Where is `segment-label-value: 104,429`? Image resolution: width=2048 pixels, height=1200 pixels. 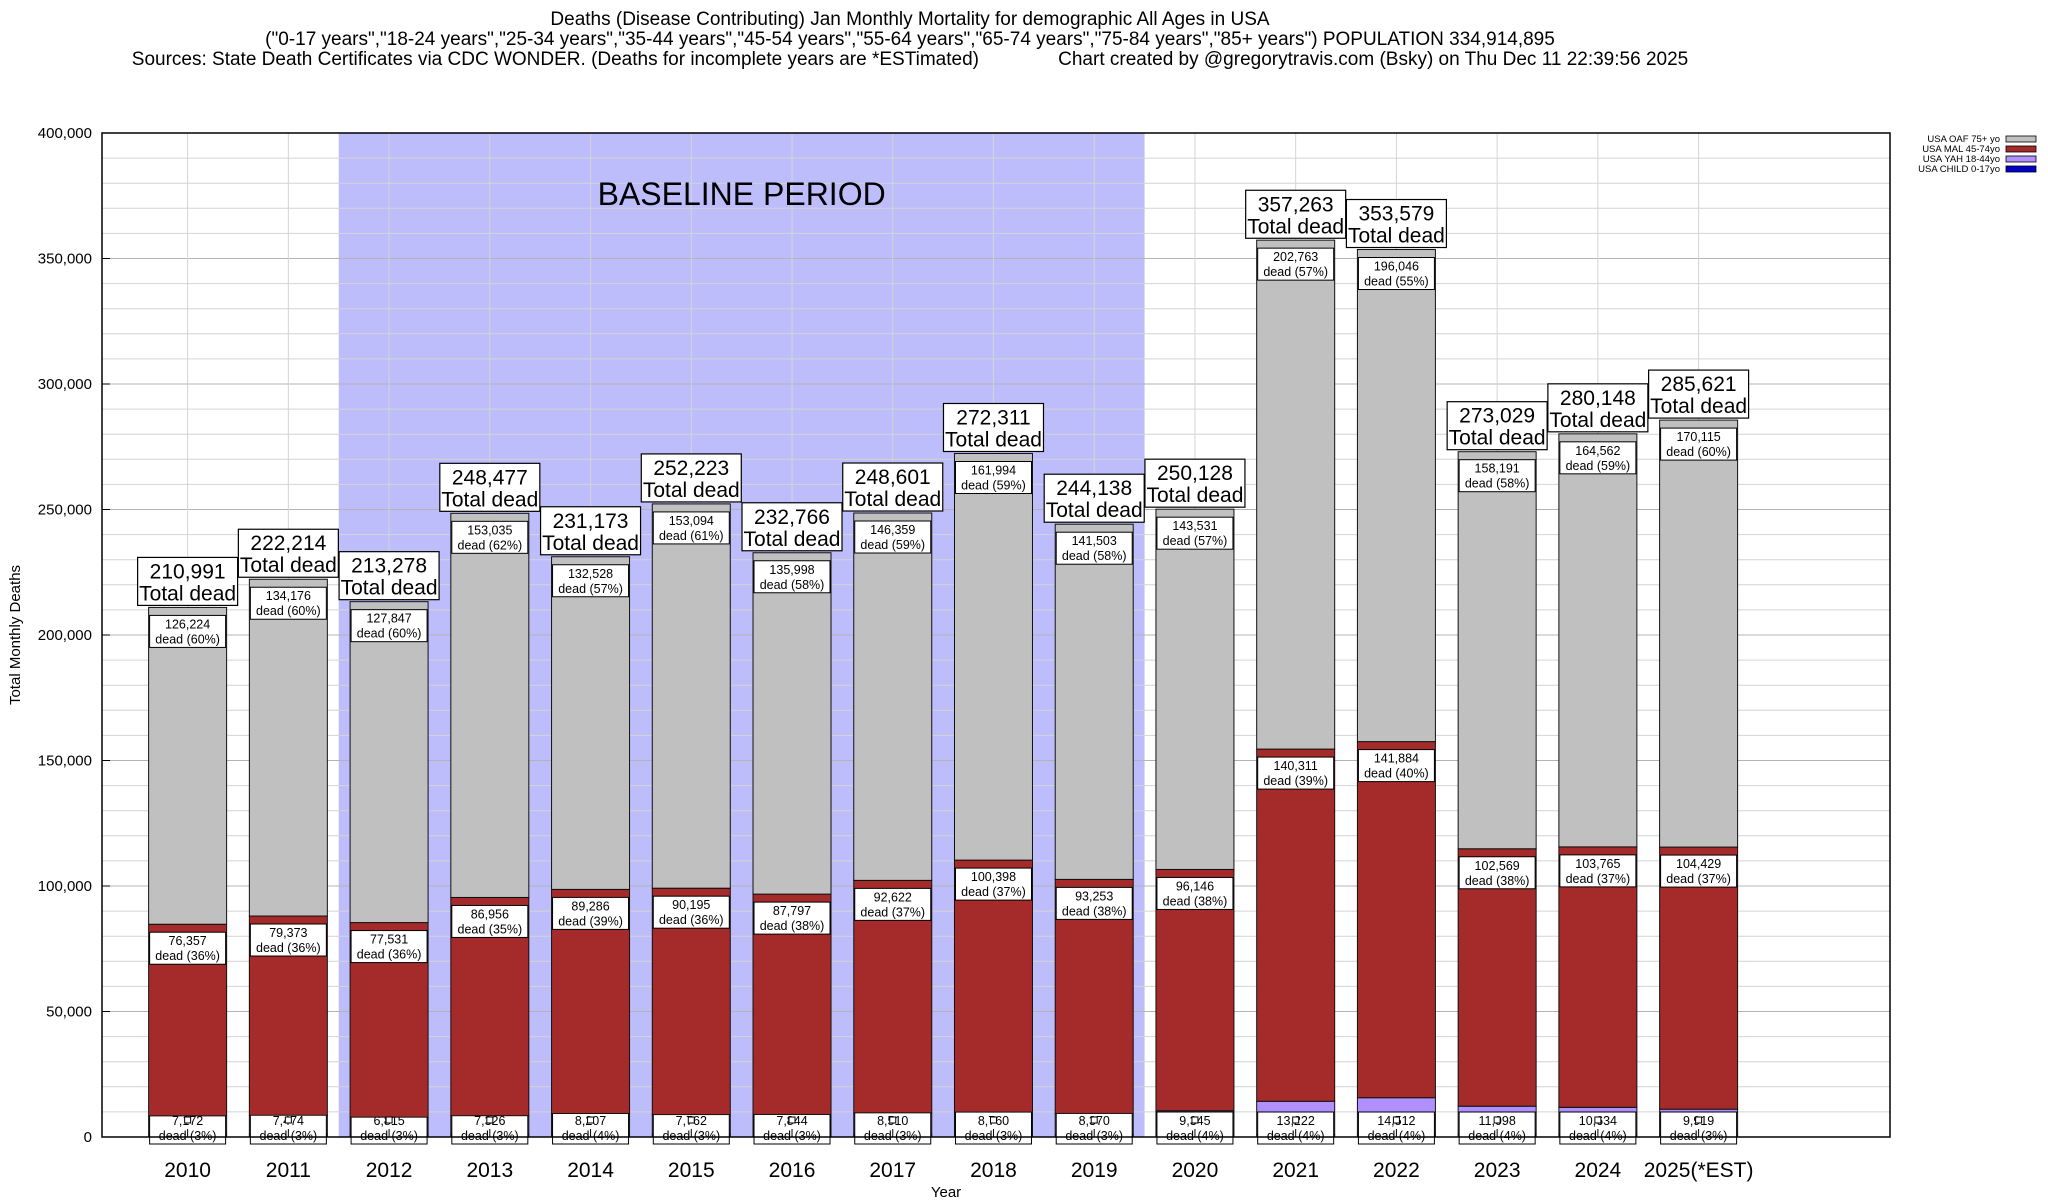
segment-label-value: 104,429 is located at coordinates (1698, 864).